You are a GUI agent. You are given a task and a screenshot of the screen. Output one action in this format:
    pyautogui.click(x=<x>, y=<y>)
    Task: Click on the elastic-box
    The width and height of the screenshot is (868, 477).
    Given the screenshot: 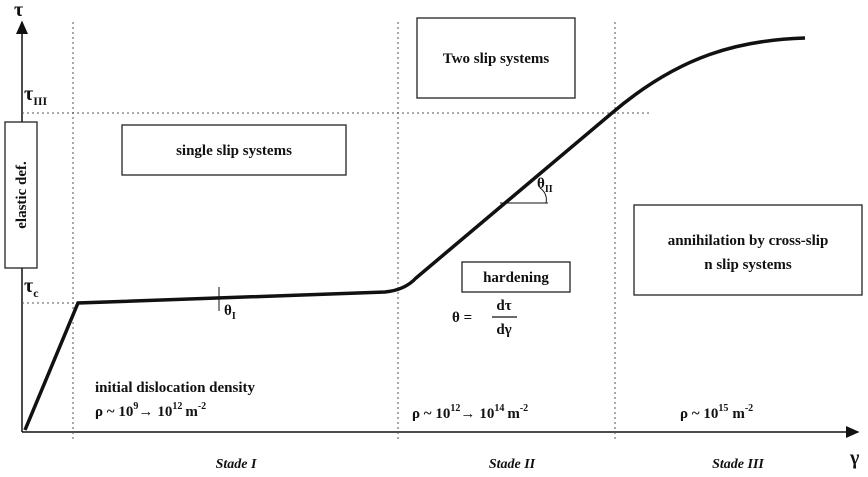 What is the action you would take?
    pyautogui.click(x=21, y=195)
    